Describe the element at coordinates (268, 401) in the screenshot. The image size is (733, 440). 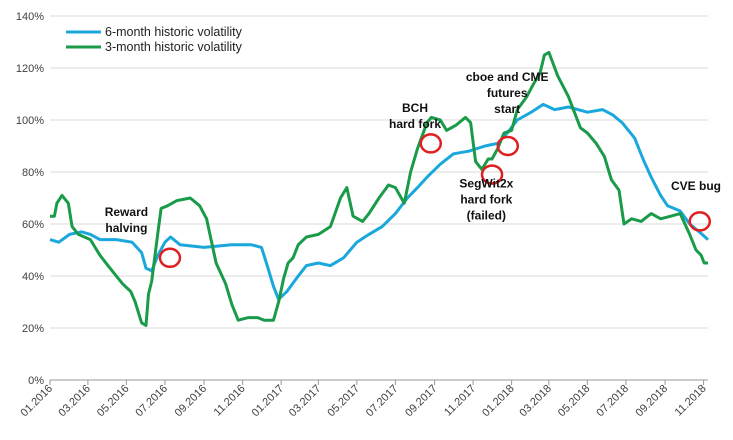
I see `x-tick-label: 01.2017` at that location.